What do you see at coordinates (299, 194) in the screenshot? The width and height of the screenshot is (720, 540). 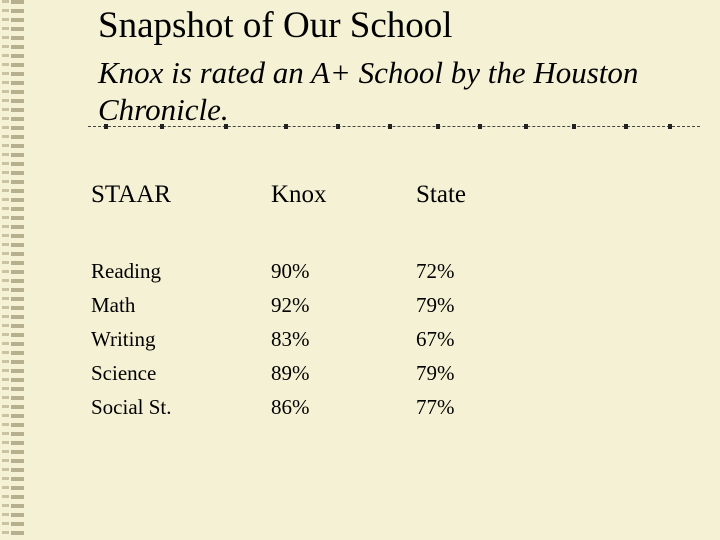 I see `header-knox: Knox` at bounding box center [299, 194].